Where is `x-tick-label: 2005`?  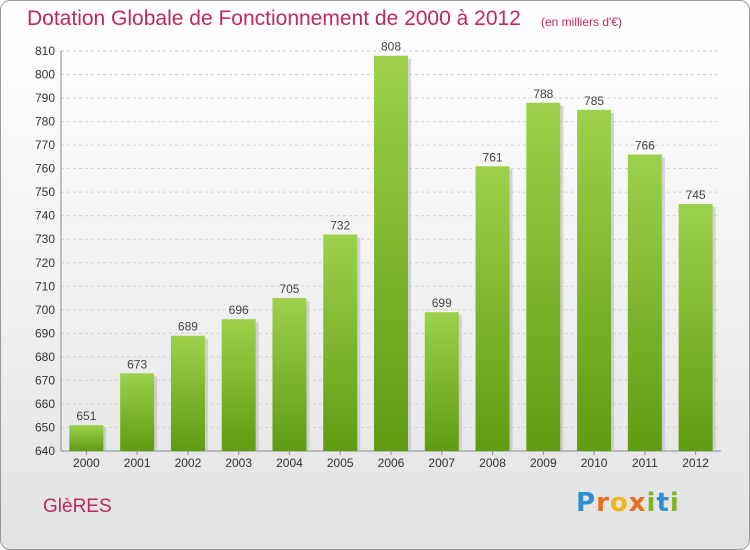 x-tick-label: 2005 is located at coordinates (340, 463).